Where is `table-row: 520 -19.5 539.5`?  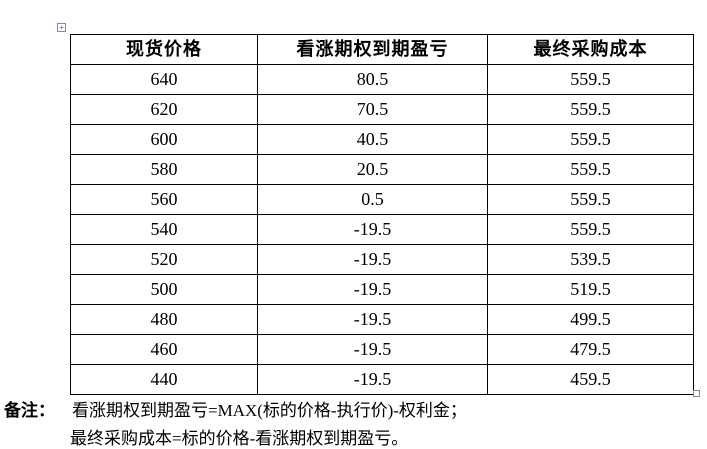
table-row: 520 -19.5 539.5 is located at coordinates (382, 259).